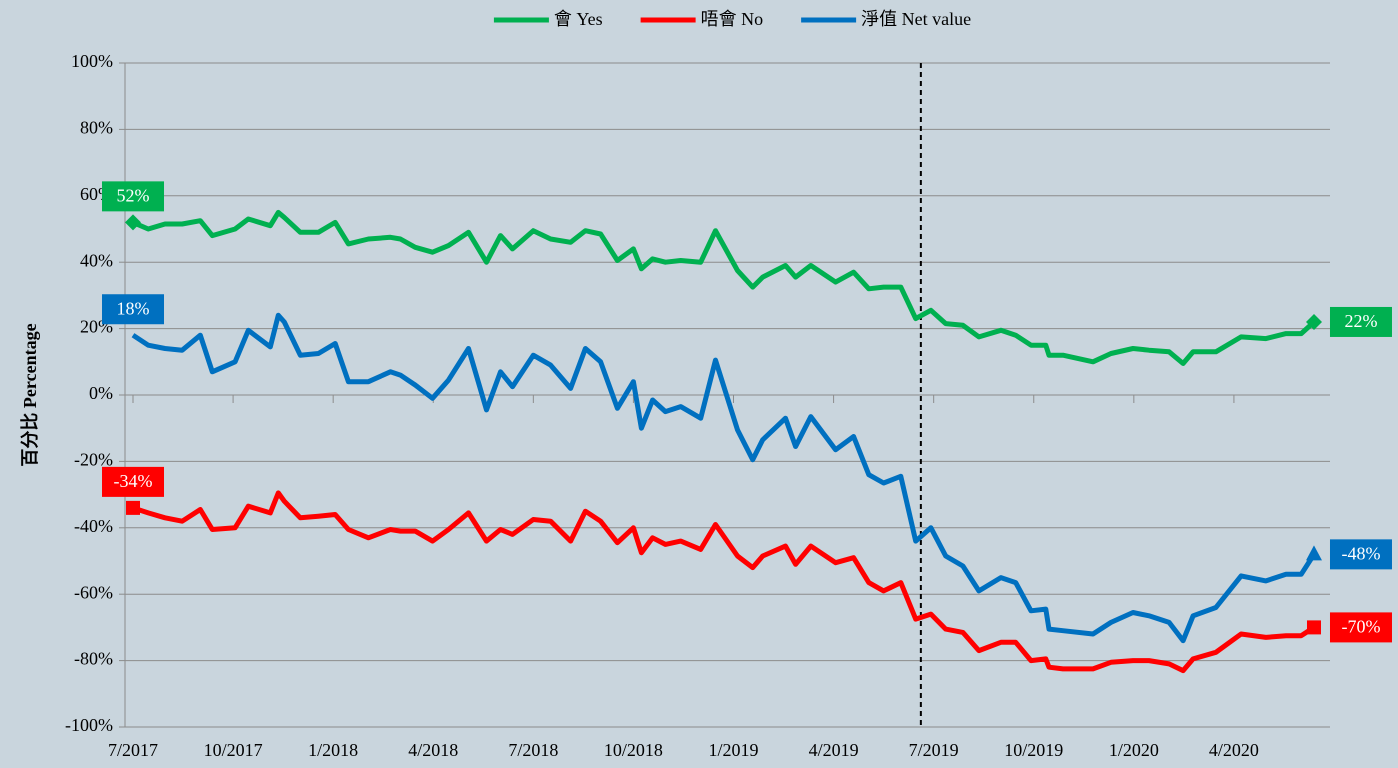 Image resolution: width=1398 pixels, height=768 pixels. What do you see at coordinates (96, 128) in the screenshot?
I see `y-tick-label: 80%` at bounding box center [96, 128].